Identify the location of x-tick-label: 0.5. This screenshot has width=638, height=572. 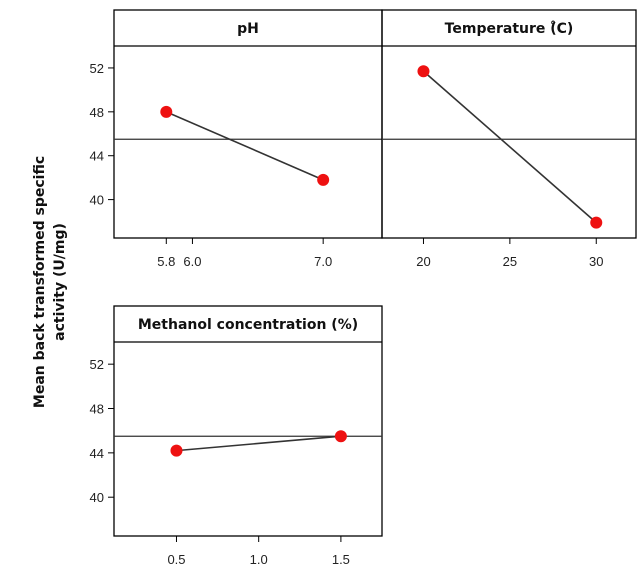
(176, 559).